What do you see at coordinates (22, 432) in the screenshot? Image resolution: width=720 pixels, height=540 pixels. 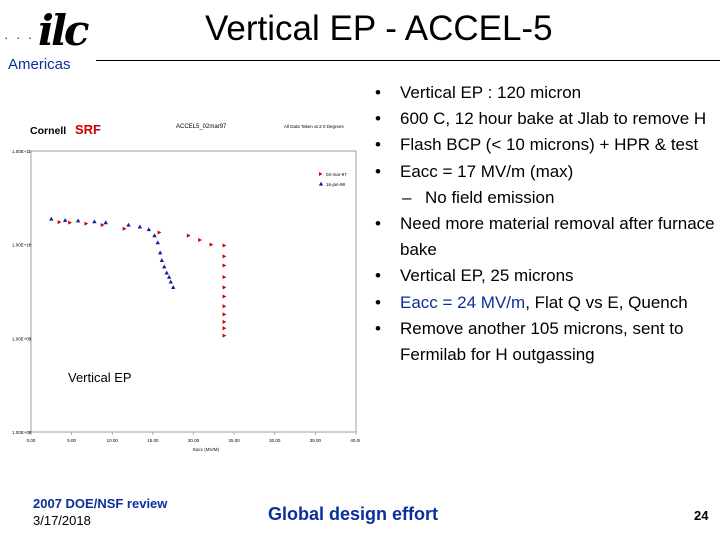 I see `y-tick-label: 1.00E+08` at bounding box center [22, 432].